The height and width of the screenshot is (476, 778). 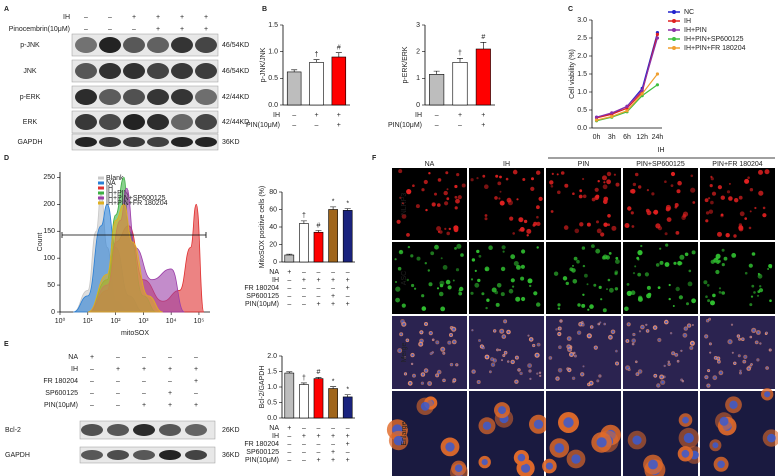 I want to click on legend-marker, so click(x=674, y=12).